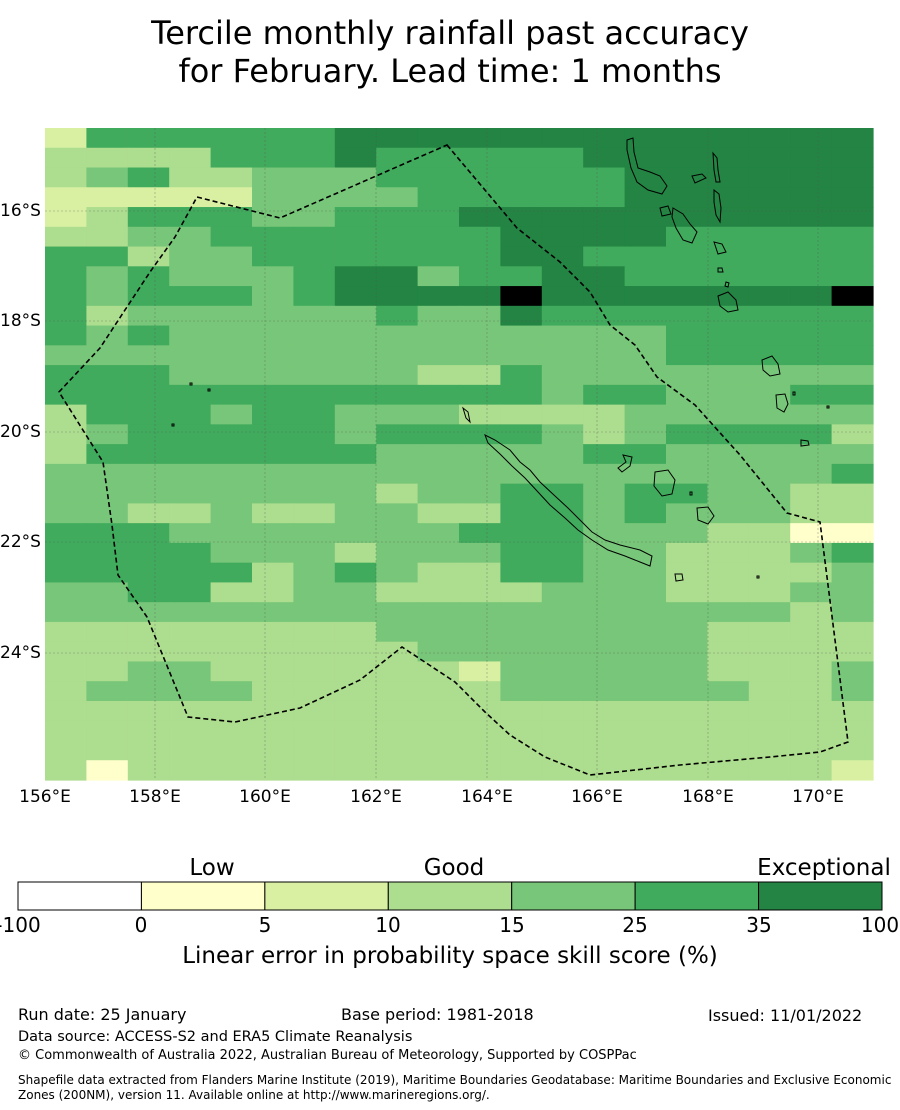 The height and width of the screenshot is (1110, 900). Describe the element at coordinates (512, 925) in the screenshot. I see `colorbar-tick: 15` at that location.